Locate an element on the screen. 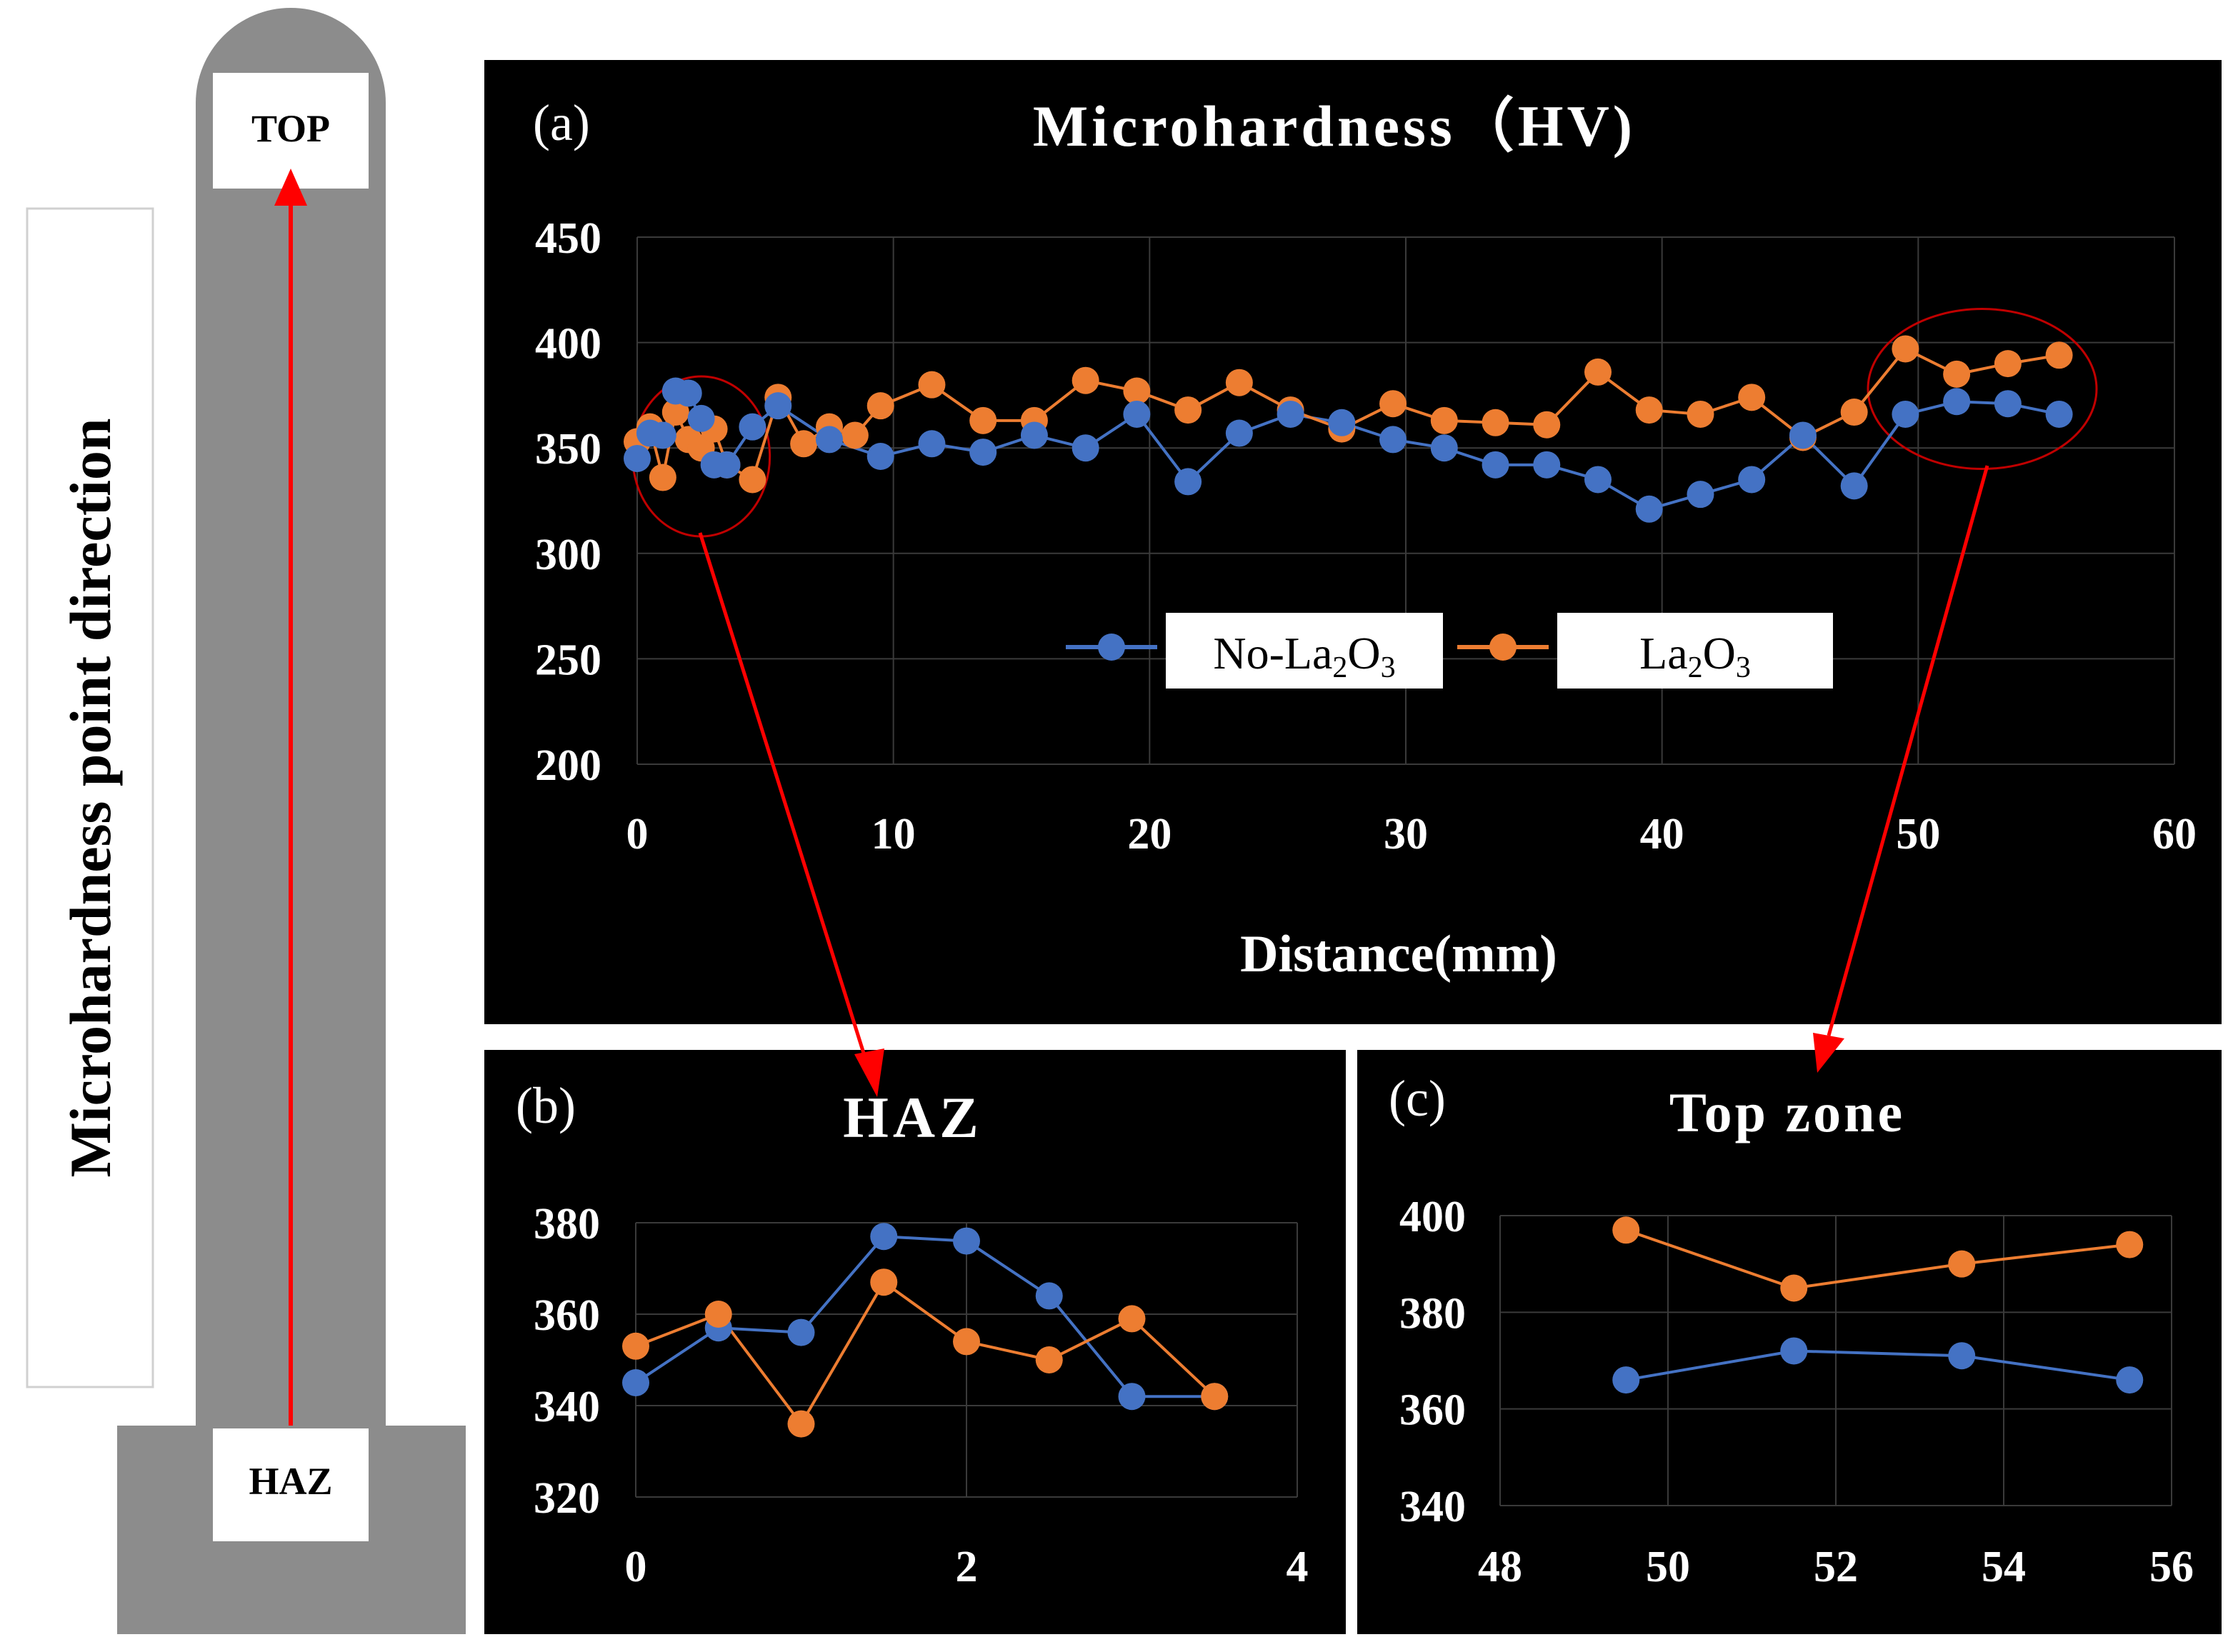 This screenshot has width=2233, height=1652. panel-c-y-ticks: 340 360 380 400 is located at coordinates (1432, 1362).